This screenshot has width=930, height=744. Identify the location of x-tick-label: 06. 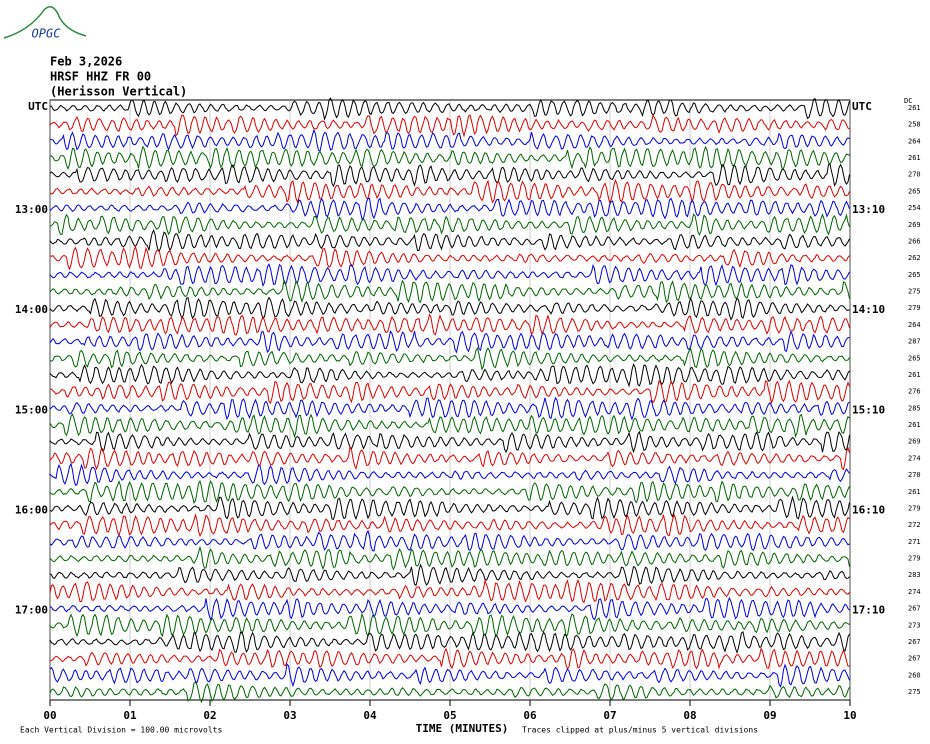
(530, 715).